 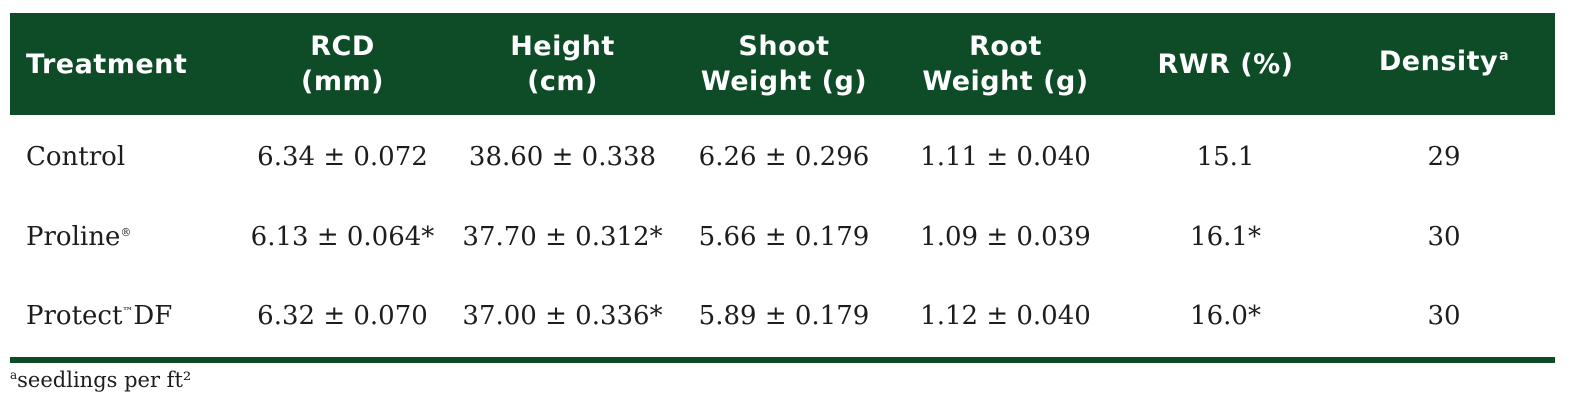 What do you see at coordinates (1225, 156) in the screenshot?
I see `cell-rwr: 15.1` at bounding box center [1225, 156].